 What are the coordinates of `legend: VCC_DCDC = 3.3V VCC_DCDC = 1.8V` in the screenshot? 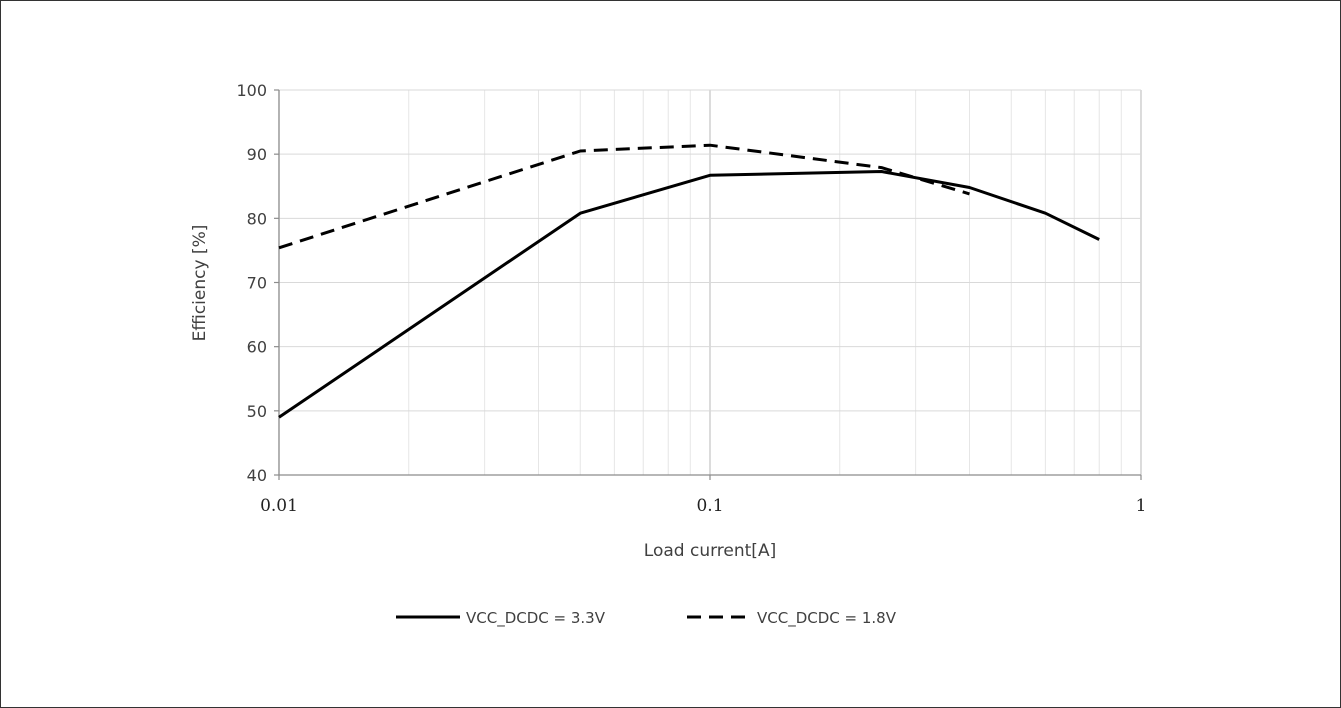 It's located at (646, 618).